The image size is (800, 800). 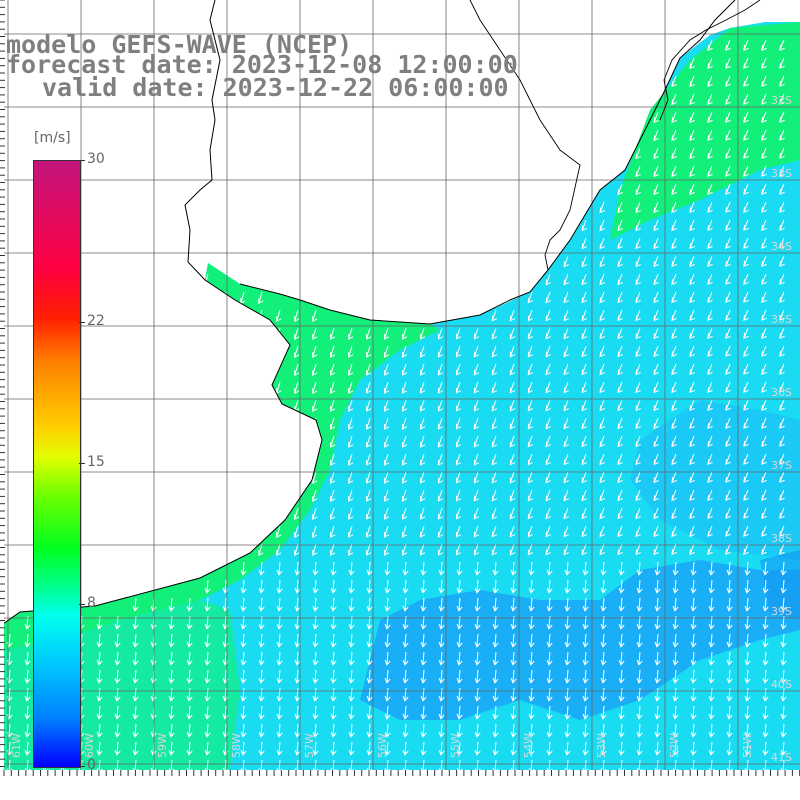 What do you see at coordinates (674, 745) in the screenshot?
I see `lon-label: 52W` at bounding box center [674, 745].